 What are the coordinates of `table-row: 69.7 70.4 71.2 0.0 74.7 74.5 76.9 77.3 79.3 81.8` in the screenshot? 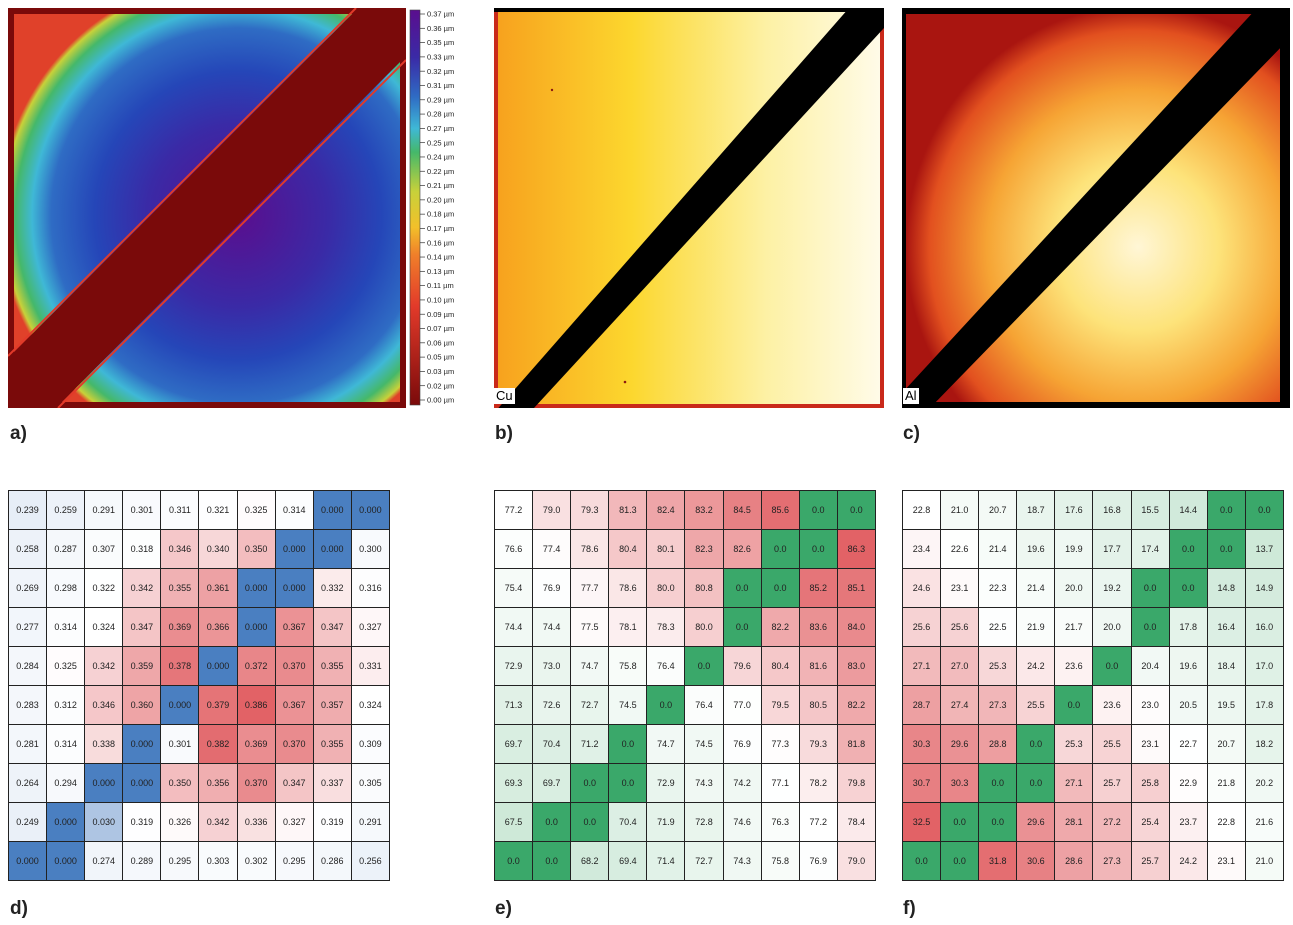 It's located at (685, 744).